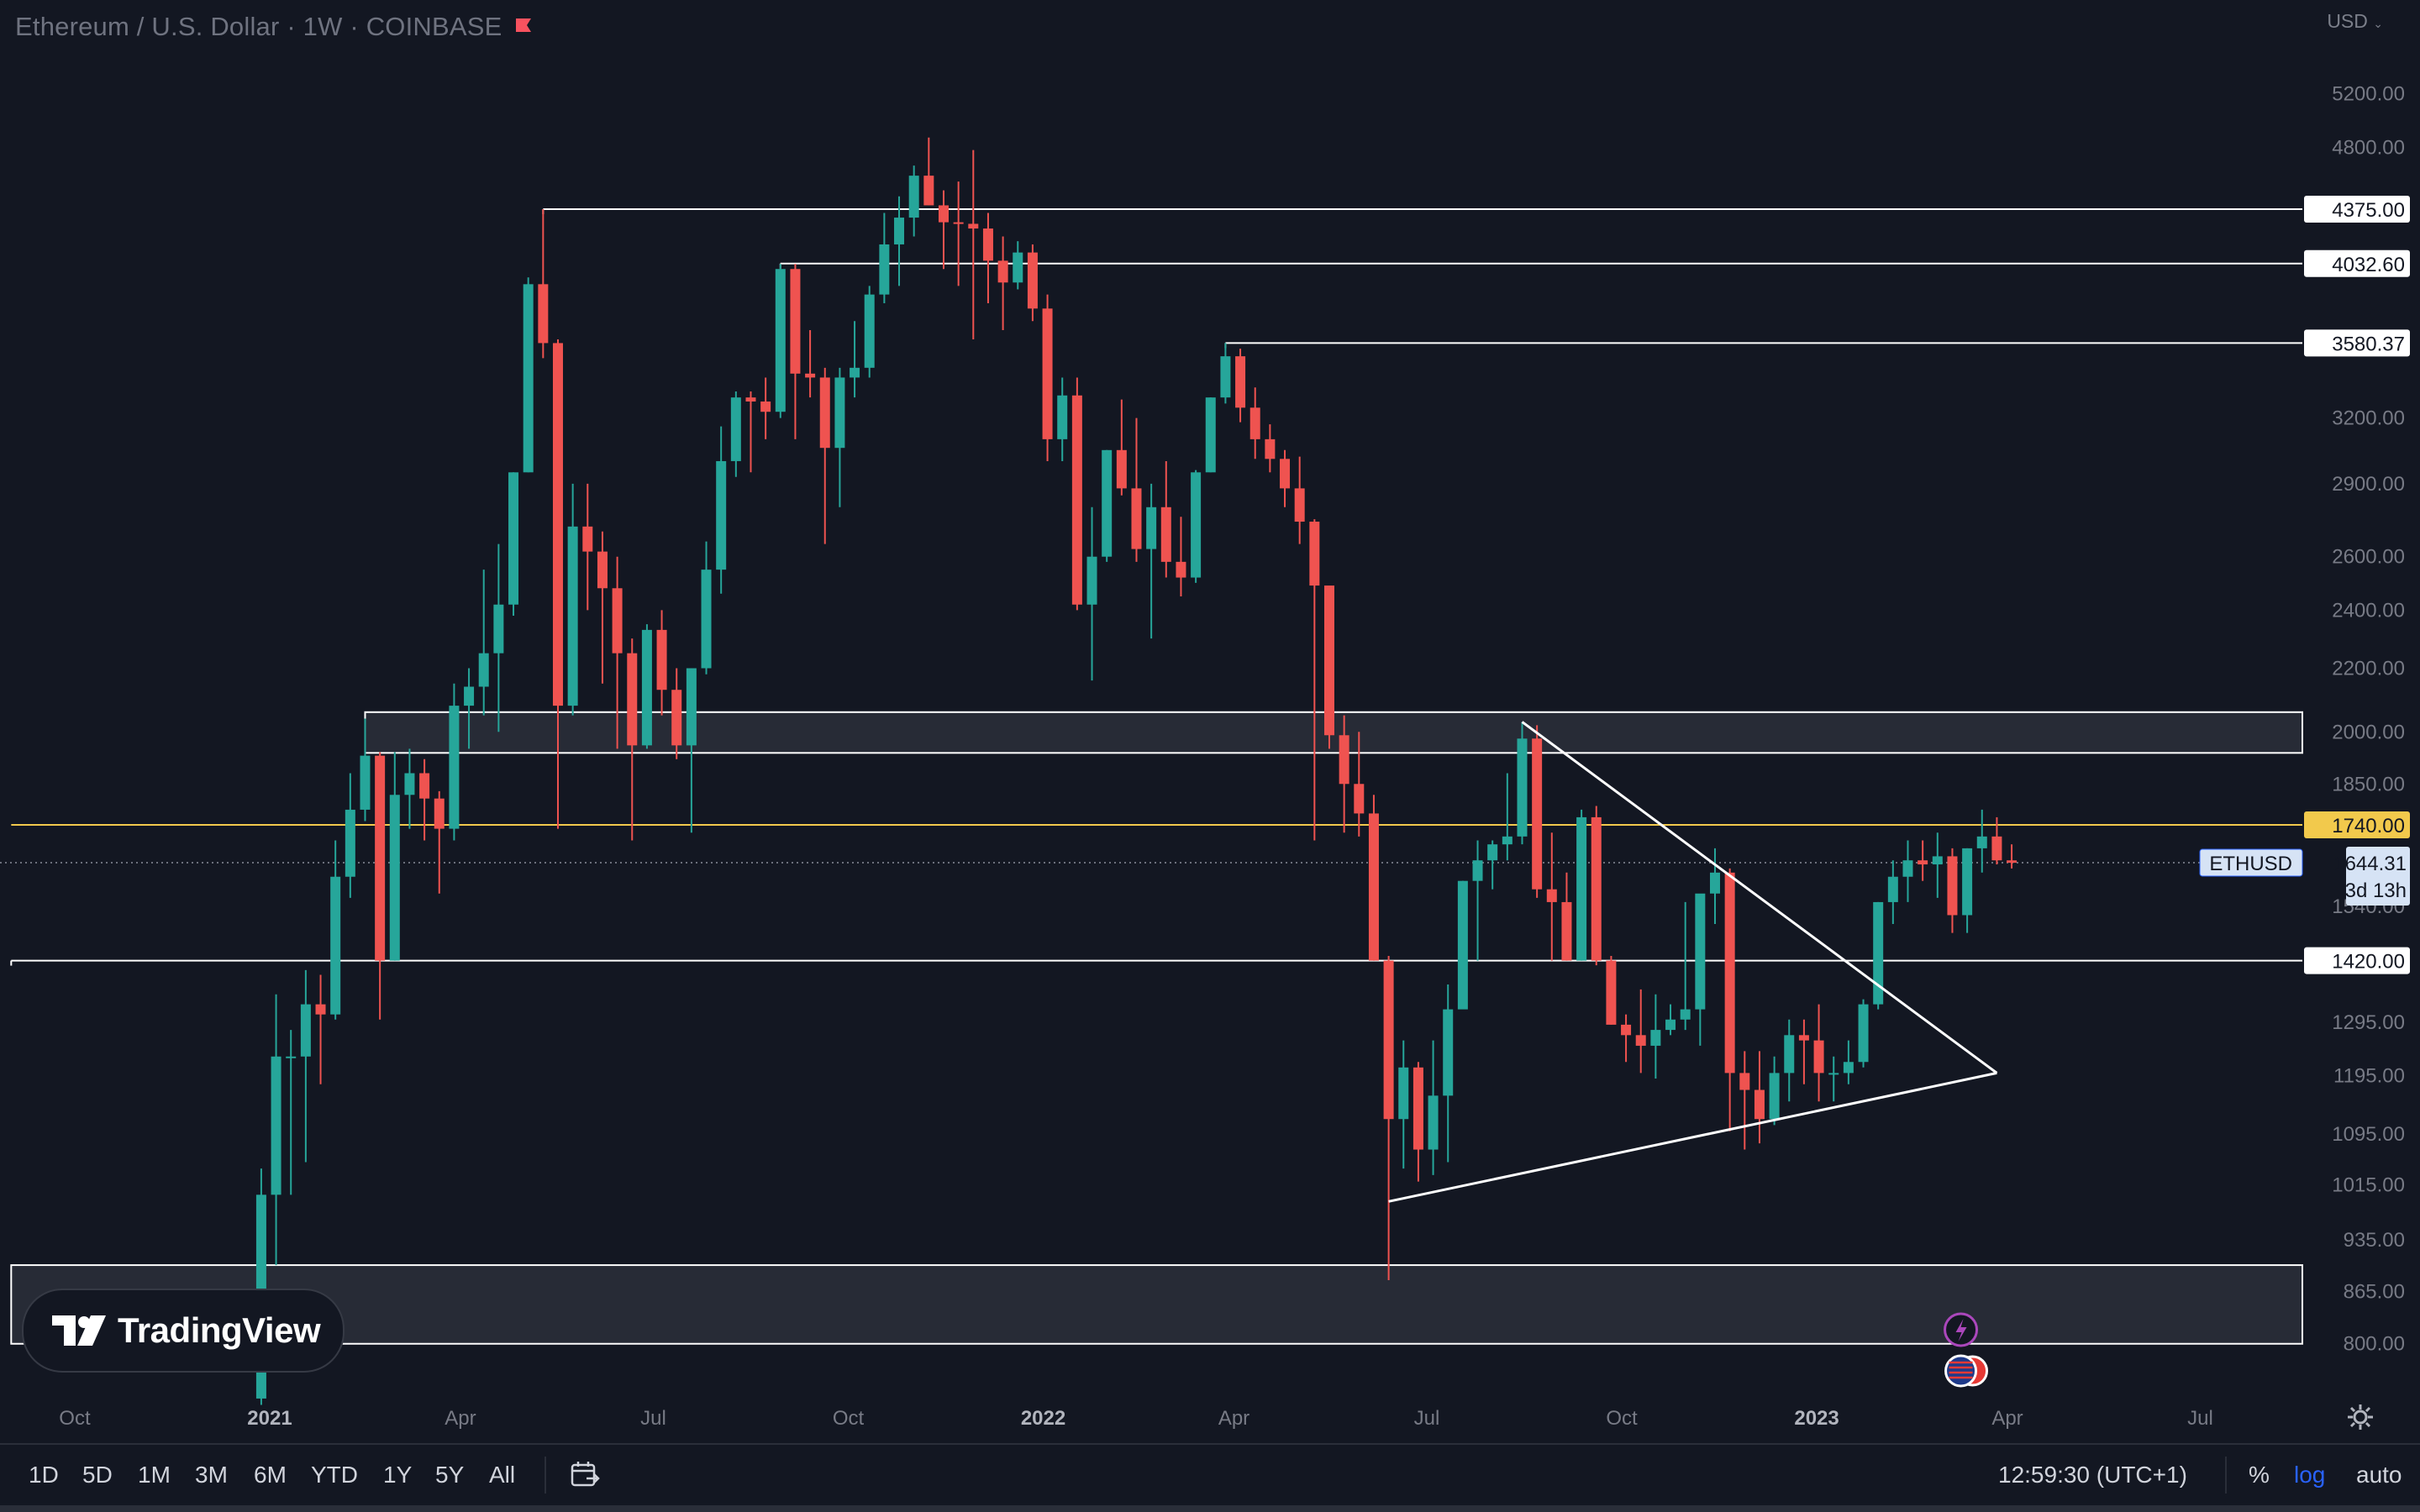  I want to click on triangle-upper-trendline, so click(1759, 897).